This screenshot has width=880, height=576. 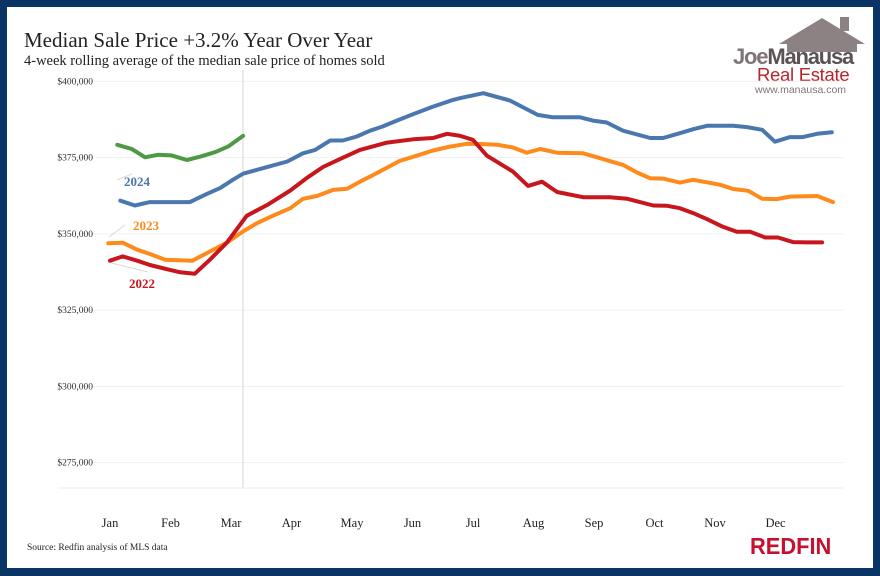 What do you see at coordinates (198, 40) in the screenshot?
I see `chart-title: Median Sale Price +3.2% Year Over Year` at bounding box center [198, 40].